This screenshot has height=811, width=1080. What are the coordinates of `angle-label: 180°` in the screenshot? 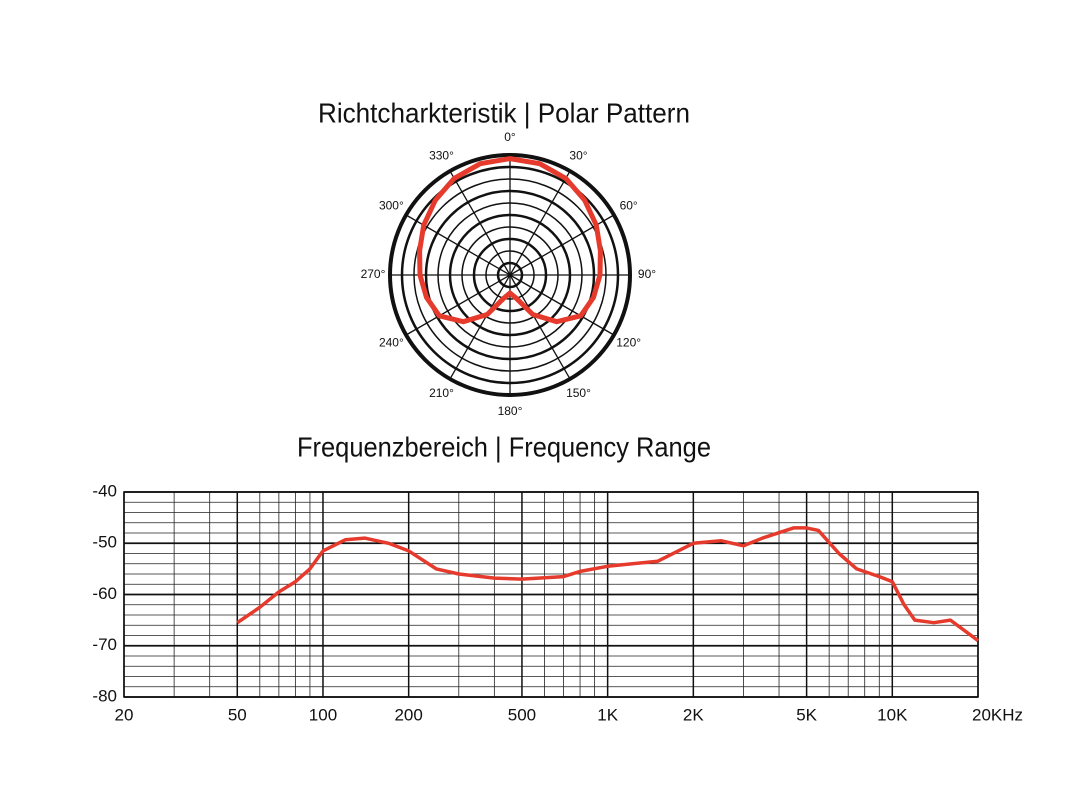 It's located at (510, 411).